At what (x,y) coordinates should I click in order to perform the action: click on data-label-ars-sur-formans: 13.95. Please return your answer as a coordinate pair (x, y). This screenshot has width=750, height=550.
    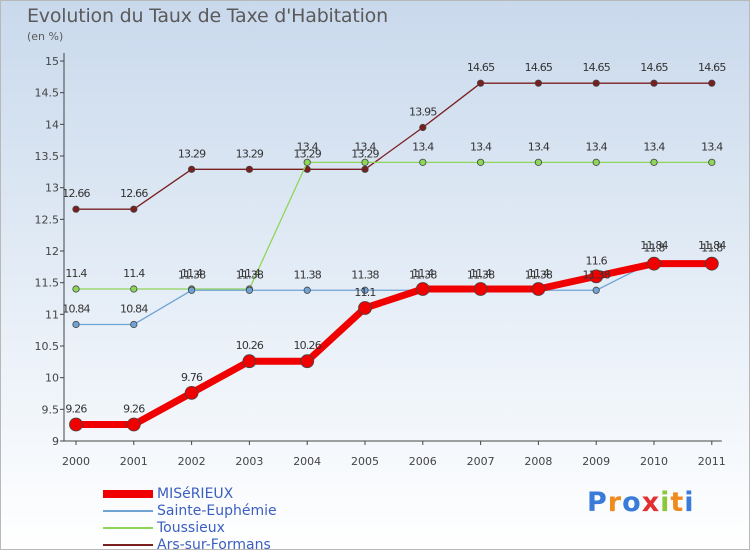
    Looking at the image, I should click on (423, 112).